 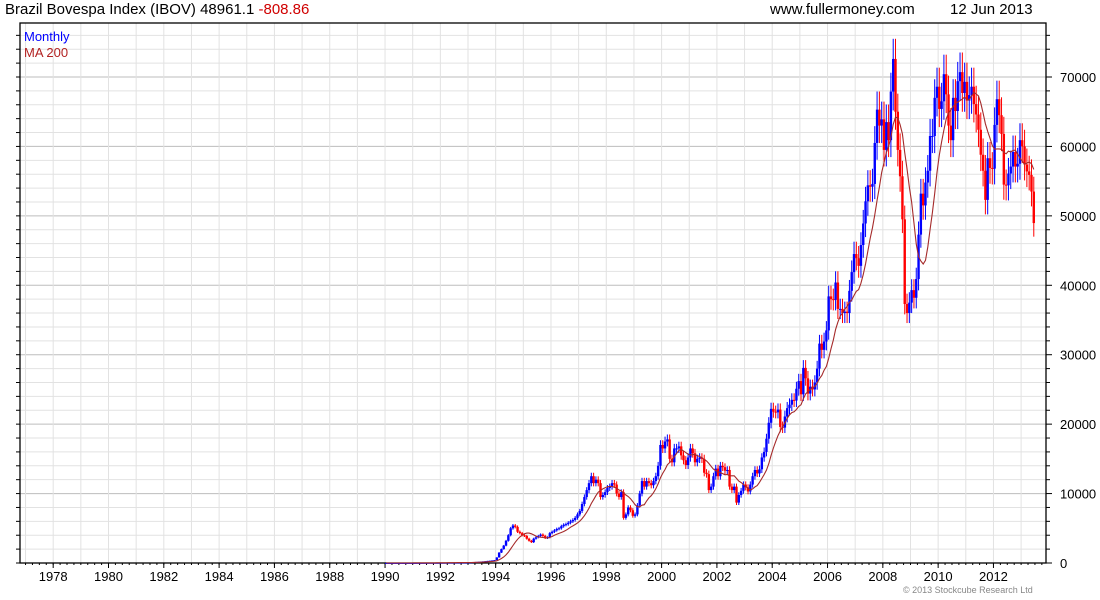 What do you see at coordinates (53, 576) in the screenshot?
I see `x-tick-label: 1978` at bounding box center [53, 576].